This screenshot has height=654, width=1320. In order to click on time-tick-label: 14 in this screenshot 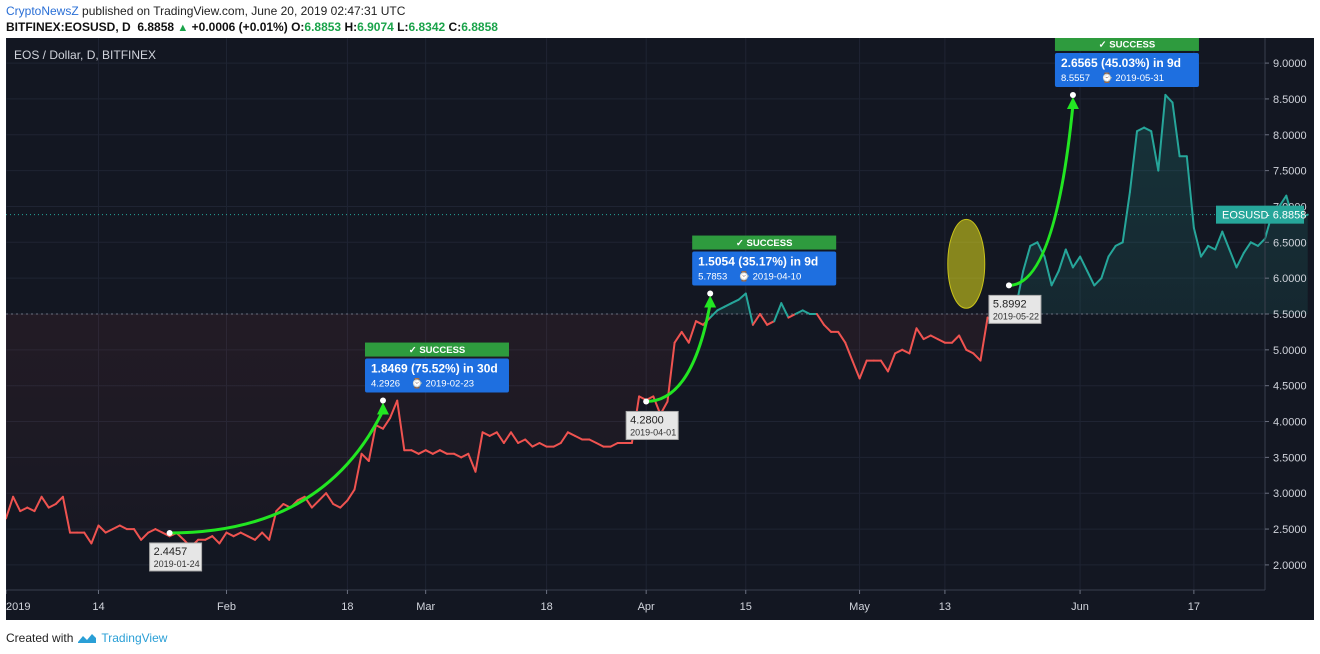, I will do `click(98, 607)`.